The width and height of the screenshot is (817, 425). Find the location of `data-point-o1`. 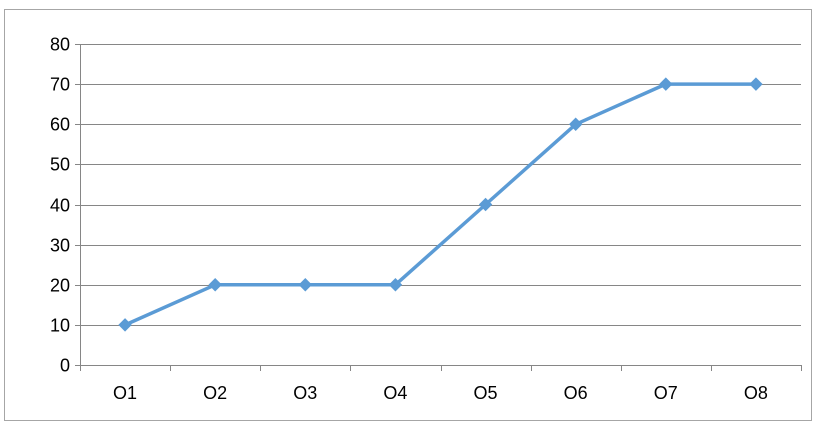

data-point-o1 is located at coordinates (125, 325).